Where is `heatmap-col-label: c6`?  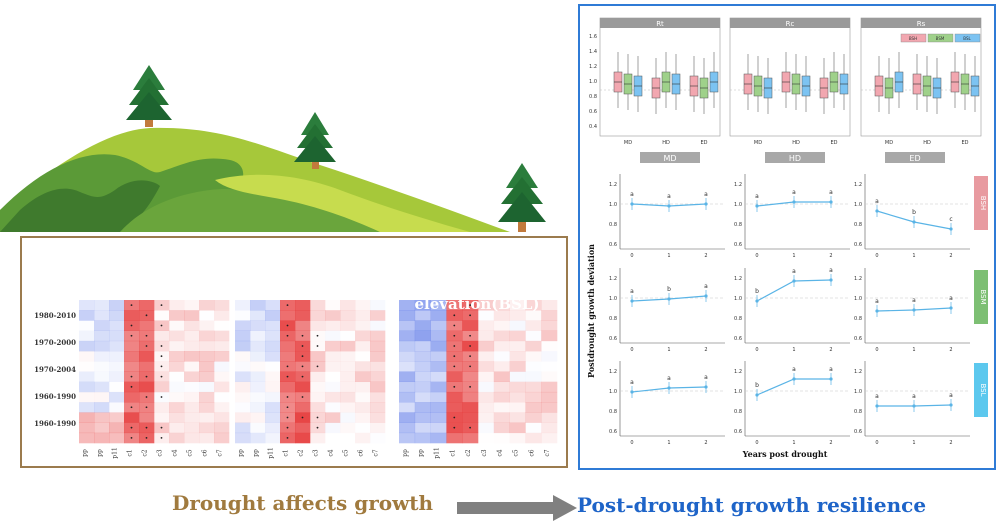 heatmap-col-label: c6 is located at coordinates (361, 452).